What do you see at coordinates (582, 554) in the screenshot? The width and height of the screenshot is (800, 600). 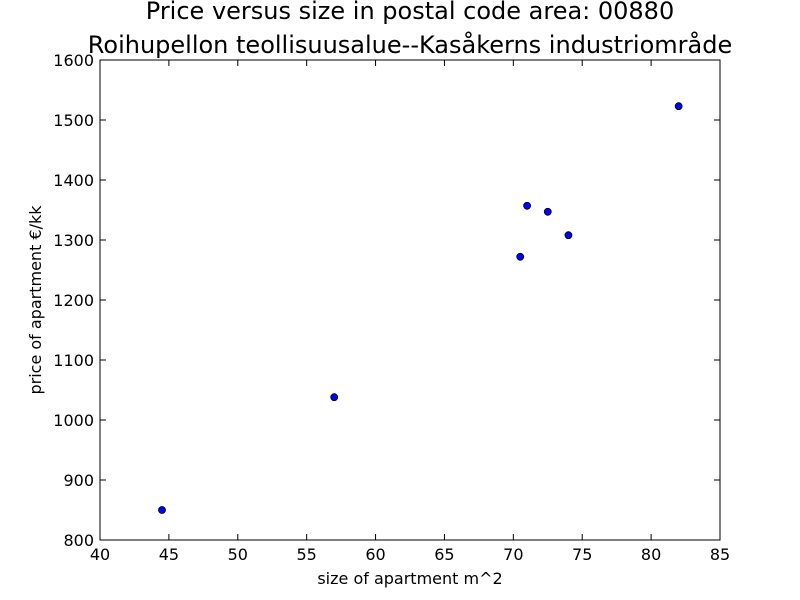 I see `x-tick-label: 75` at bounding box center [582, 554].